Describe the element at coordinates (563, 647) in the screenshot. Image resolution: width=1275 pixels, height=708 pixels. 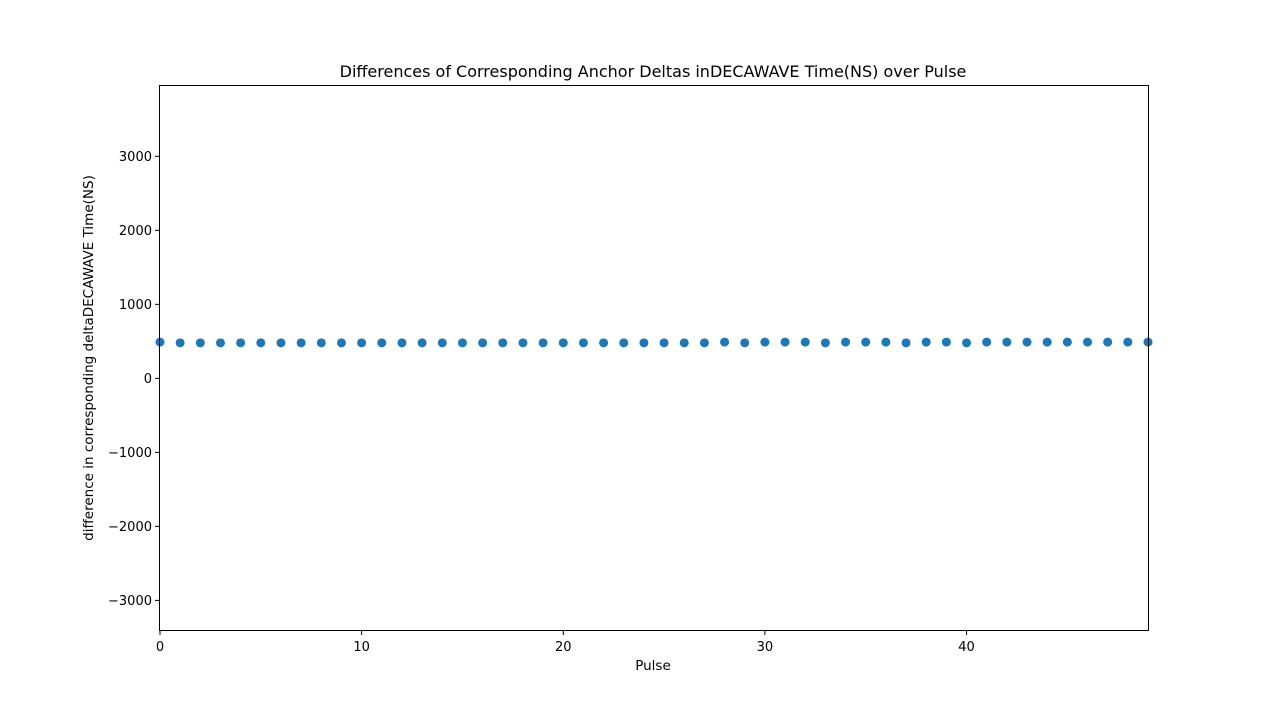
I see `x-tick-label: 20` at that location.